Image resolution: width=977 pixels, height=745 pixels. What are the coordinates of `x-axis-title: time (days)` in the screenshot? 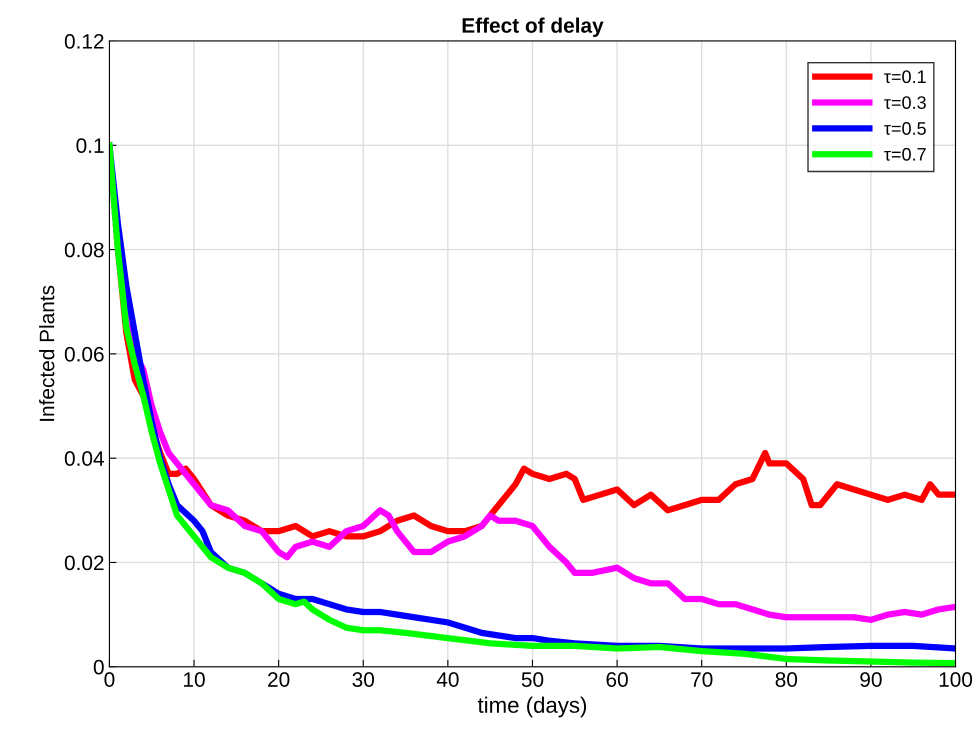 It's located at (532, 707).